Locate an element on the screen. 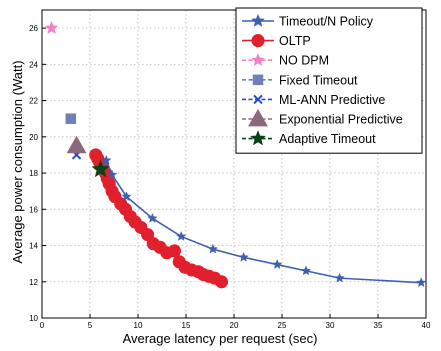 Image resolution: width=441 pixels, height=351 pixels. x-axis-label: Average latency per request (sec) is located at coordinates (220, 338).